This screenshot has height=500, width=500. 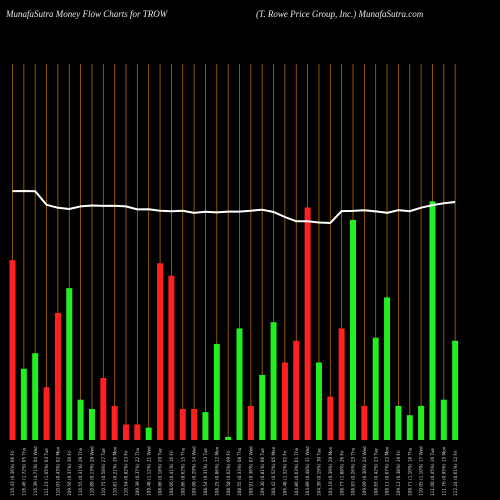 What do you see at coordinates (319, 472) in the screenshot?
I see `x-tick-label: 104.39 (0.19%) 30 Tue` at bounding box center [319, 472].